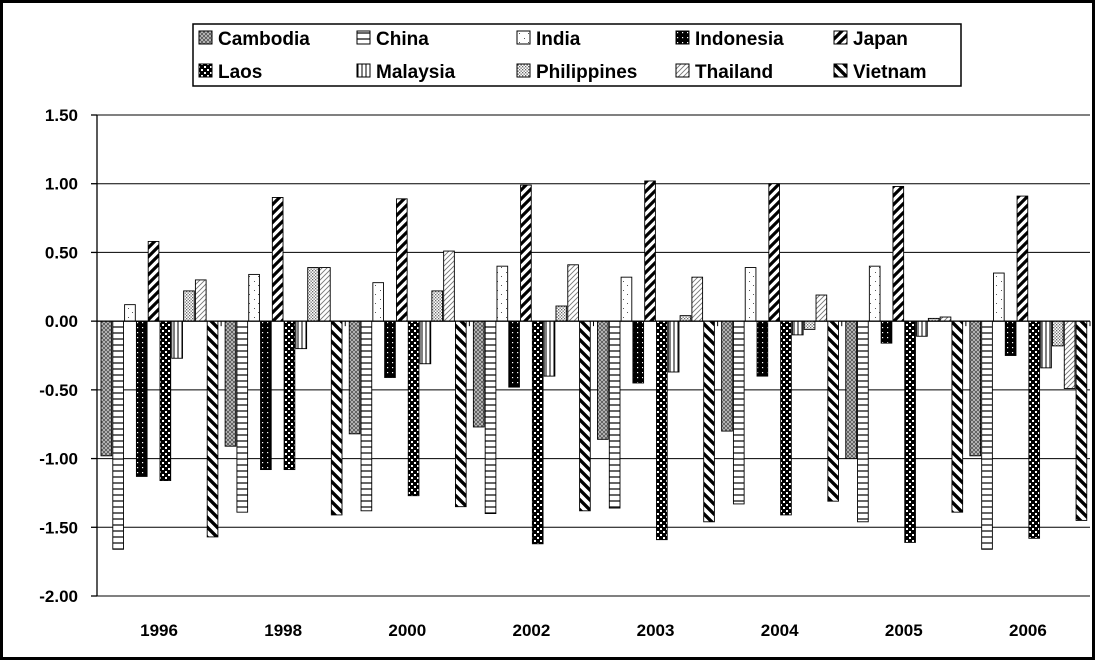  I want to click on bar-japan-2005, so click(898, 254).